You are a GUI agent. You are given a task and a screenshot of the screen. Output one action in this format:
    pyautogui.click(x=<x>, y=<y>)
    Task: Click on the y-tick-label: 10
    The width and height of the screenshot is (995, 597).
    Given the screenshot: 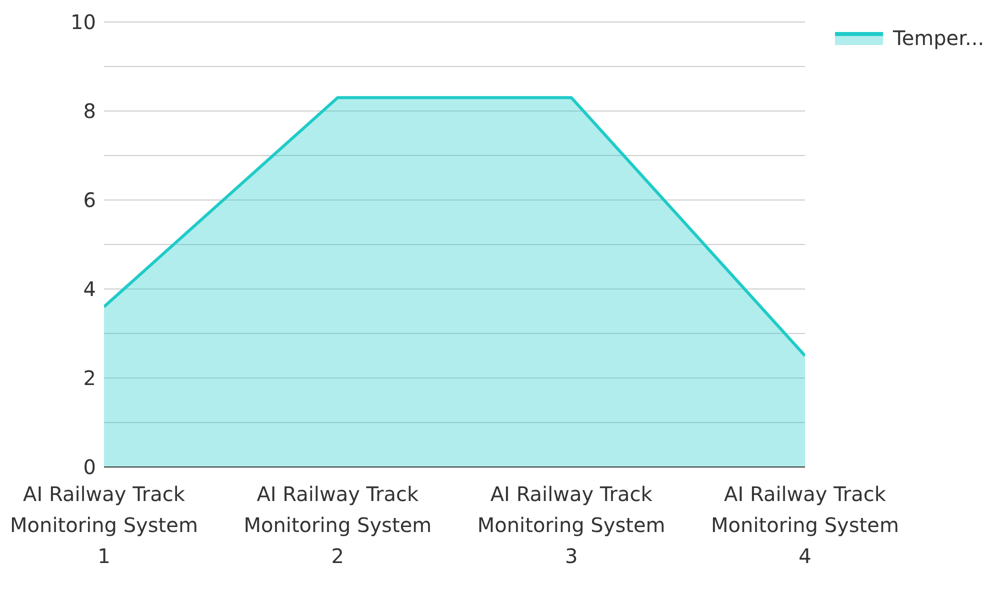 What is the action you would take?
    pyautogui.click(x=83, y=22)
    